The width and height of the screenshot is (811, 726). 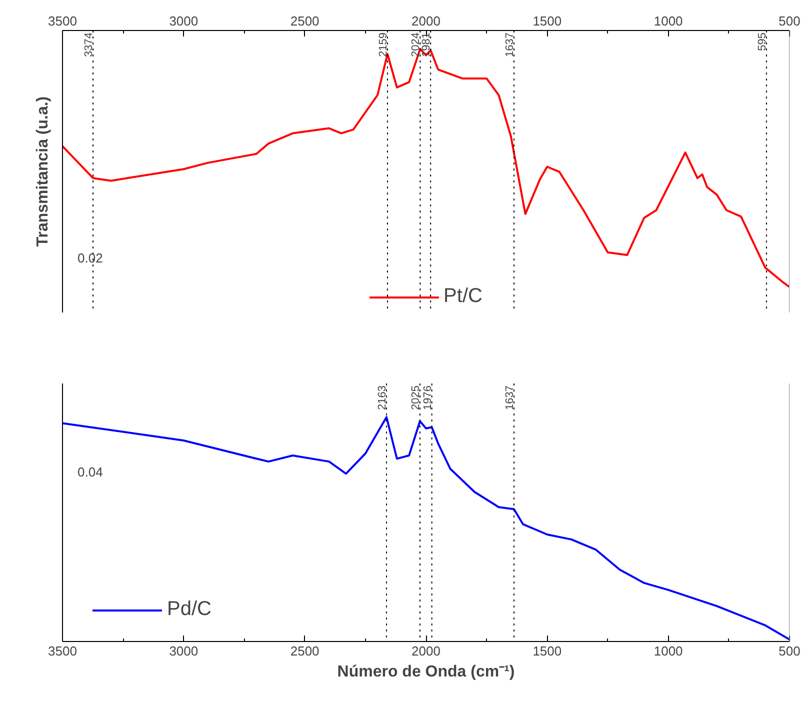 What do you see at coordinates (426, 44) in the screenshot?
I see `ref-line-label: 1981` at bounding box center [426, 44].